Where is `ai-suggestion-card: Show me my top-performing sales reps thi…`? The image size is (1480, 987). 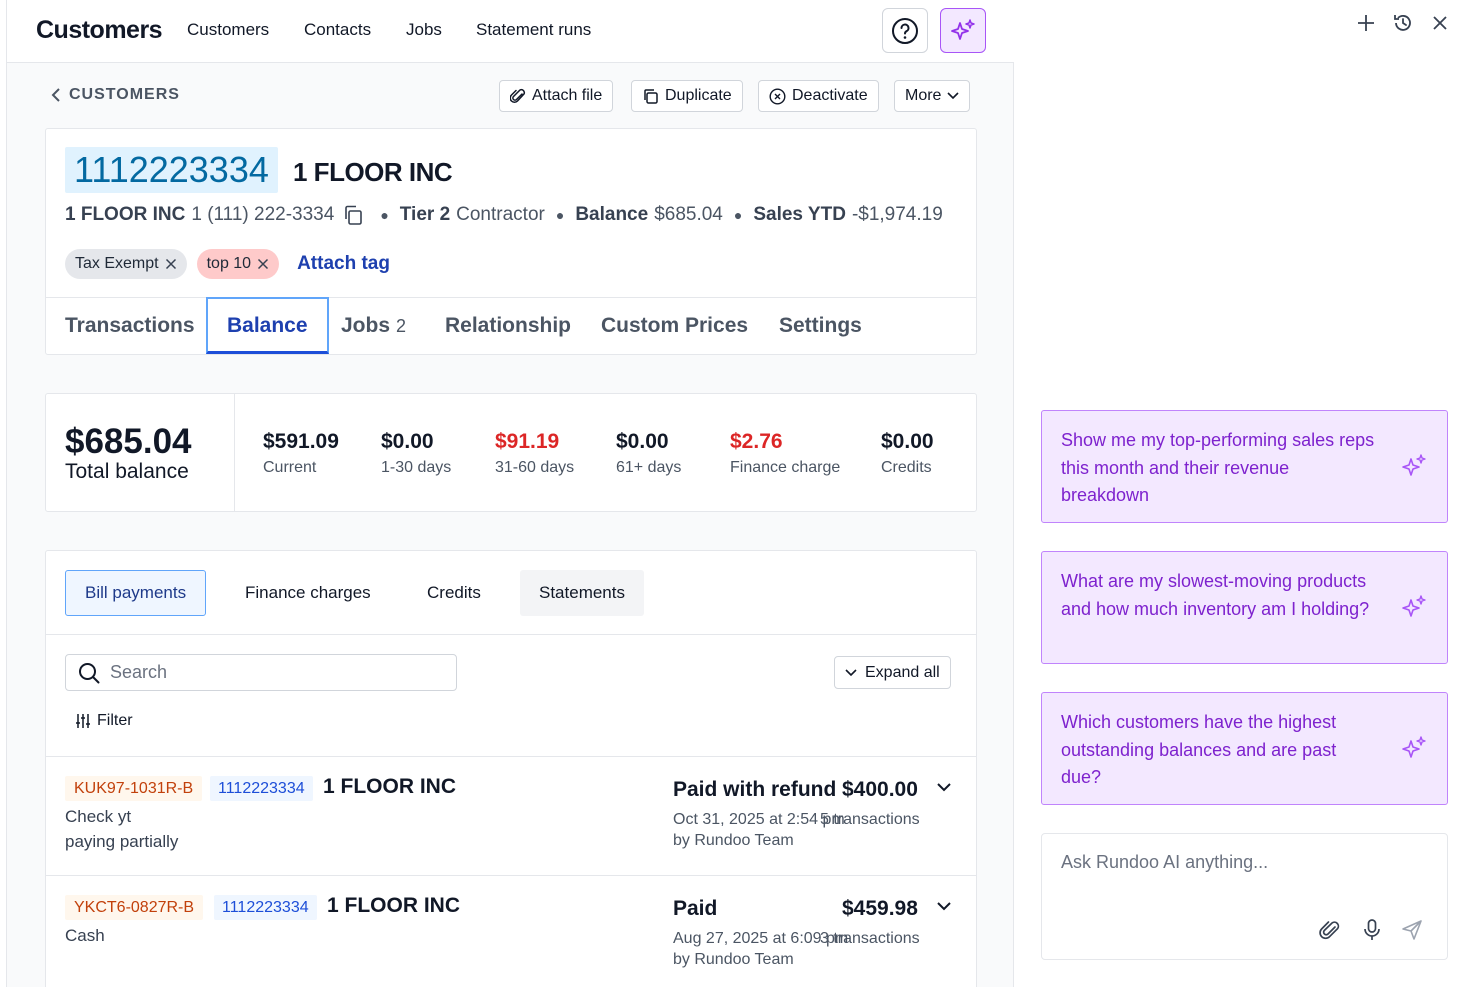 ai-suggestion-card: Show me my top-performing sales reps thi… is located at coordinates (1244, 466).